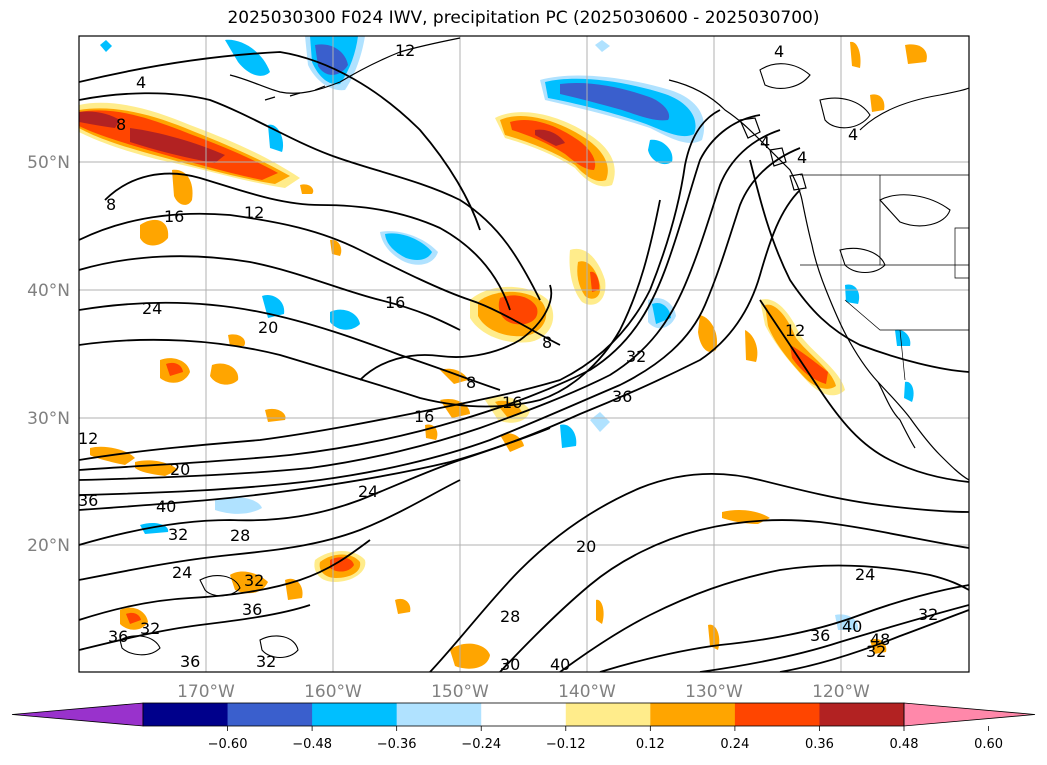 This screenshot has height=765, width=1047. I want to click on lat-label-50n: 50°N, so click(48, 163).